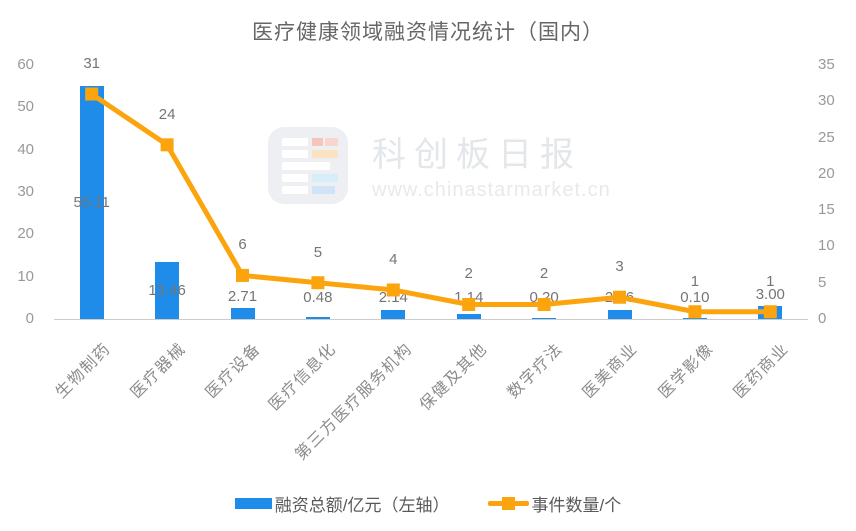 Image resolution: width=856 pixels, height=531 pixels. I want to click on bar-保健及其他, so click(468, 316).